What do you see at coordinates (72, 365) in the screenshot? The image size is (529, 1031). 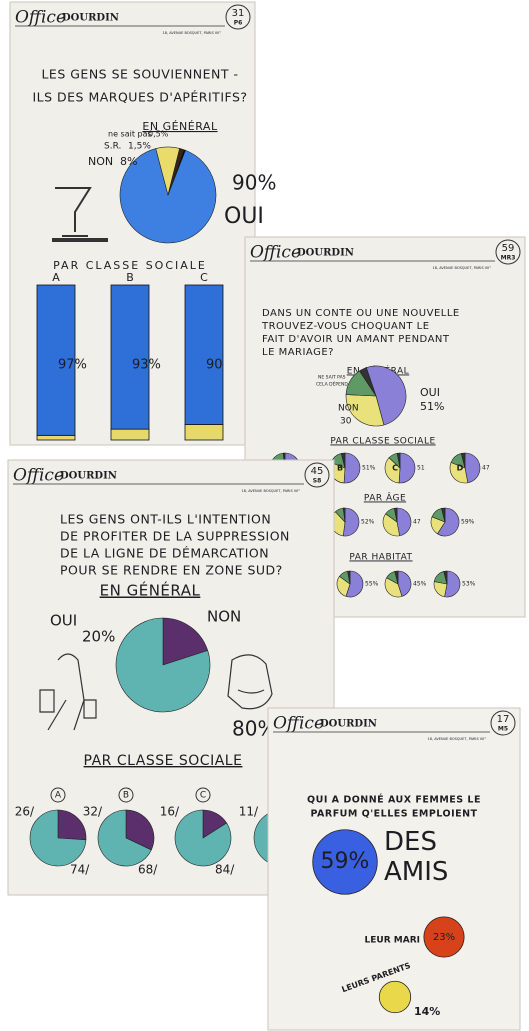 I see `value-label: 97%` at bounding box center [72, 365].